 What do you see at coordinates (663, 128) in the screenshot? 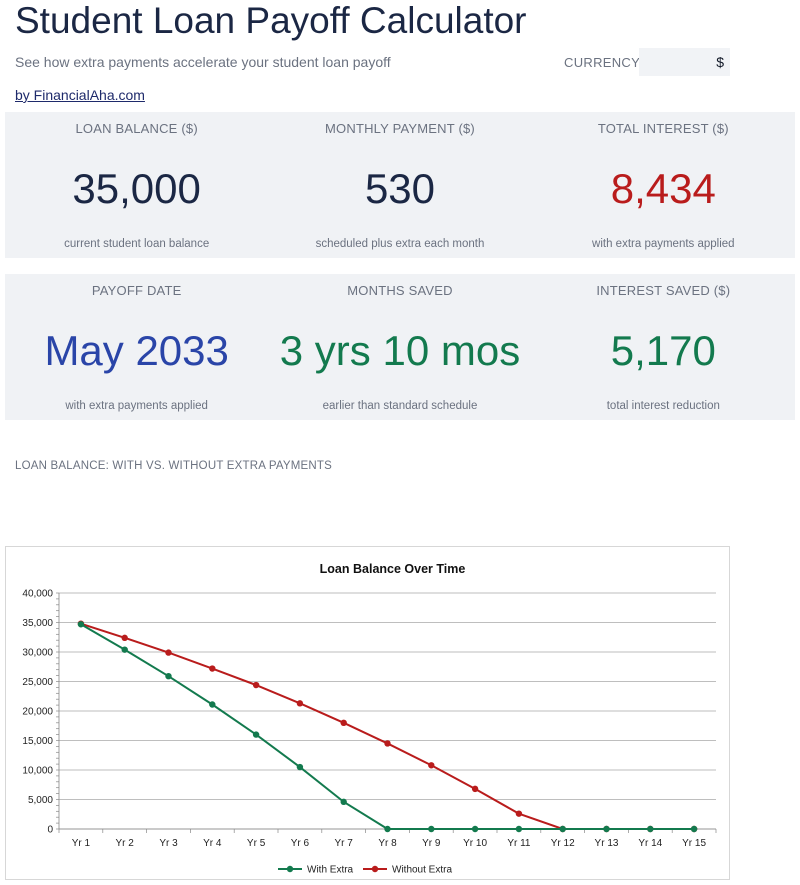
I see `card-label: TOTAL INTEREST ($)` at bounding box center [663, 128].